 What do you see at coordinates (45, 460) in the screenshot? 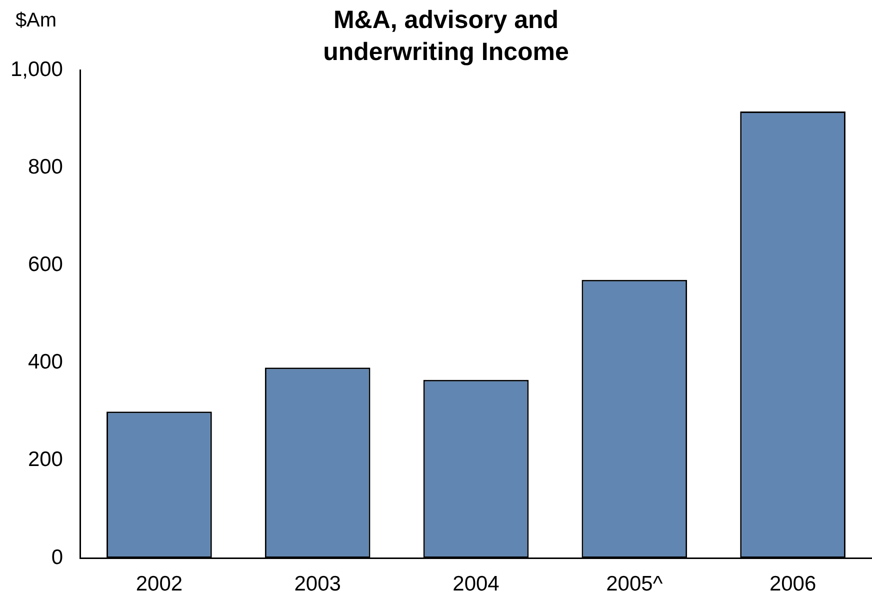
I see `y-tick-label: 200` at bounding box center [45, 460].